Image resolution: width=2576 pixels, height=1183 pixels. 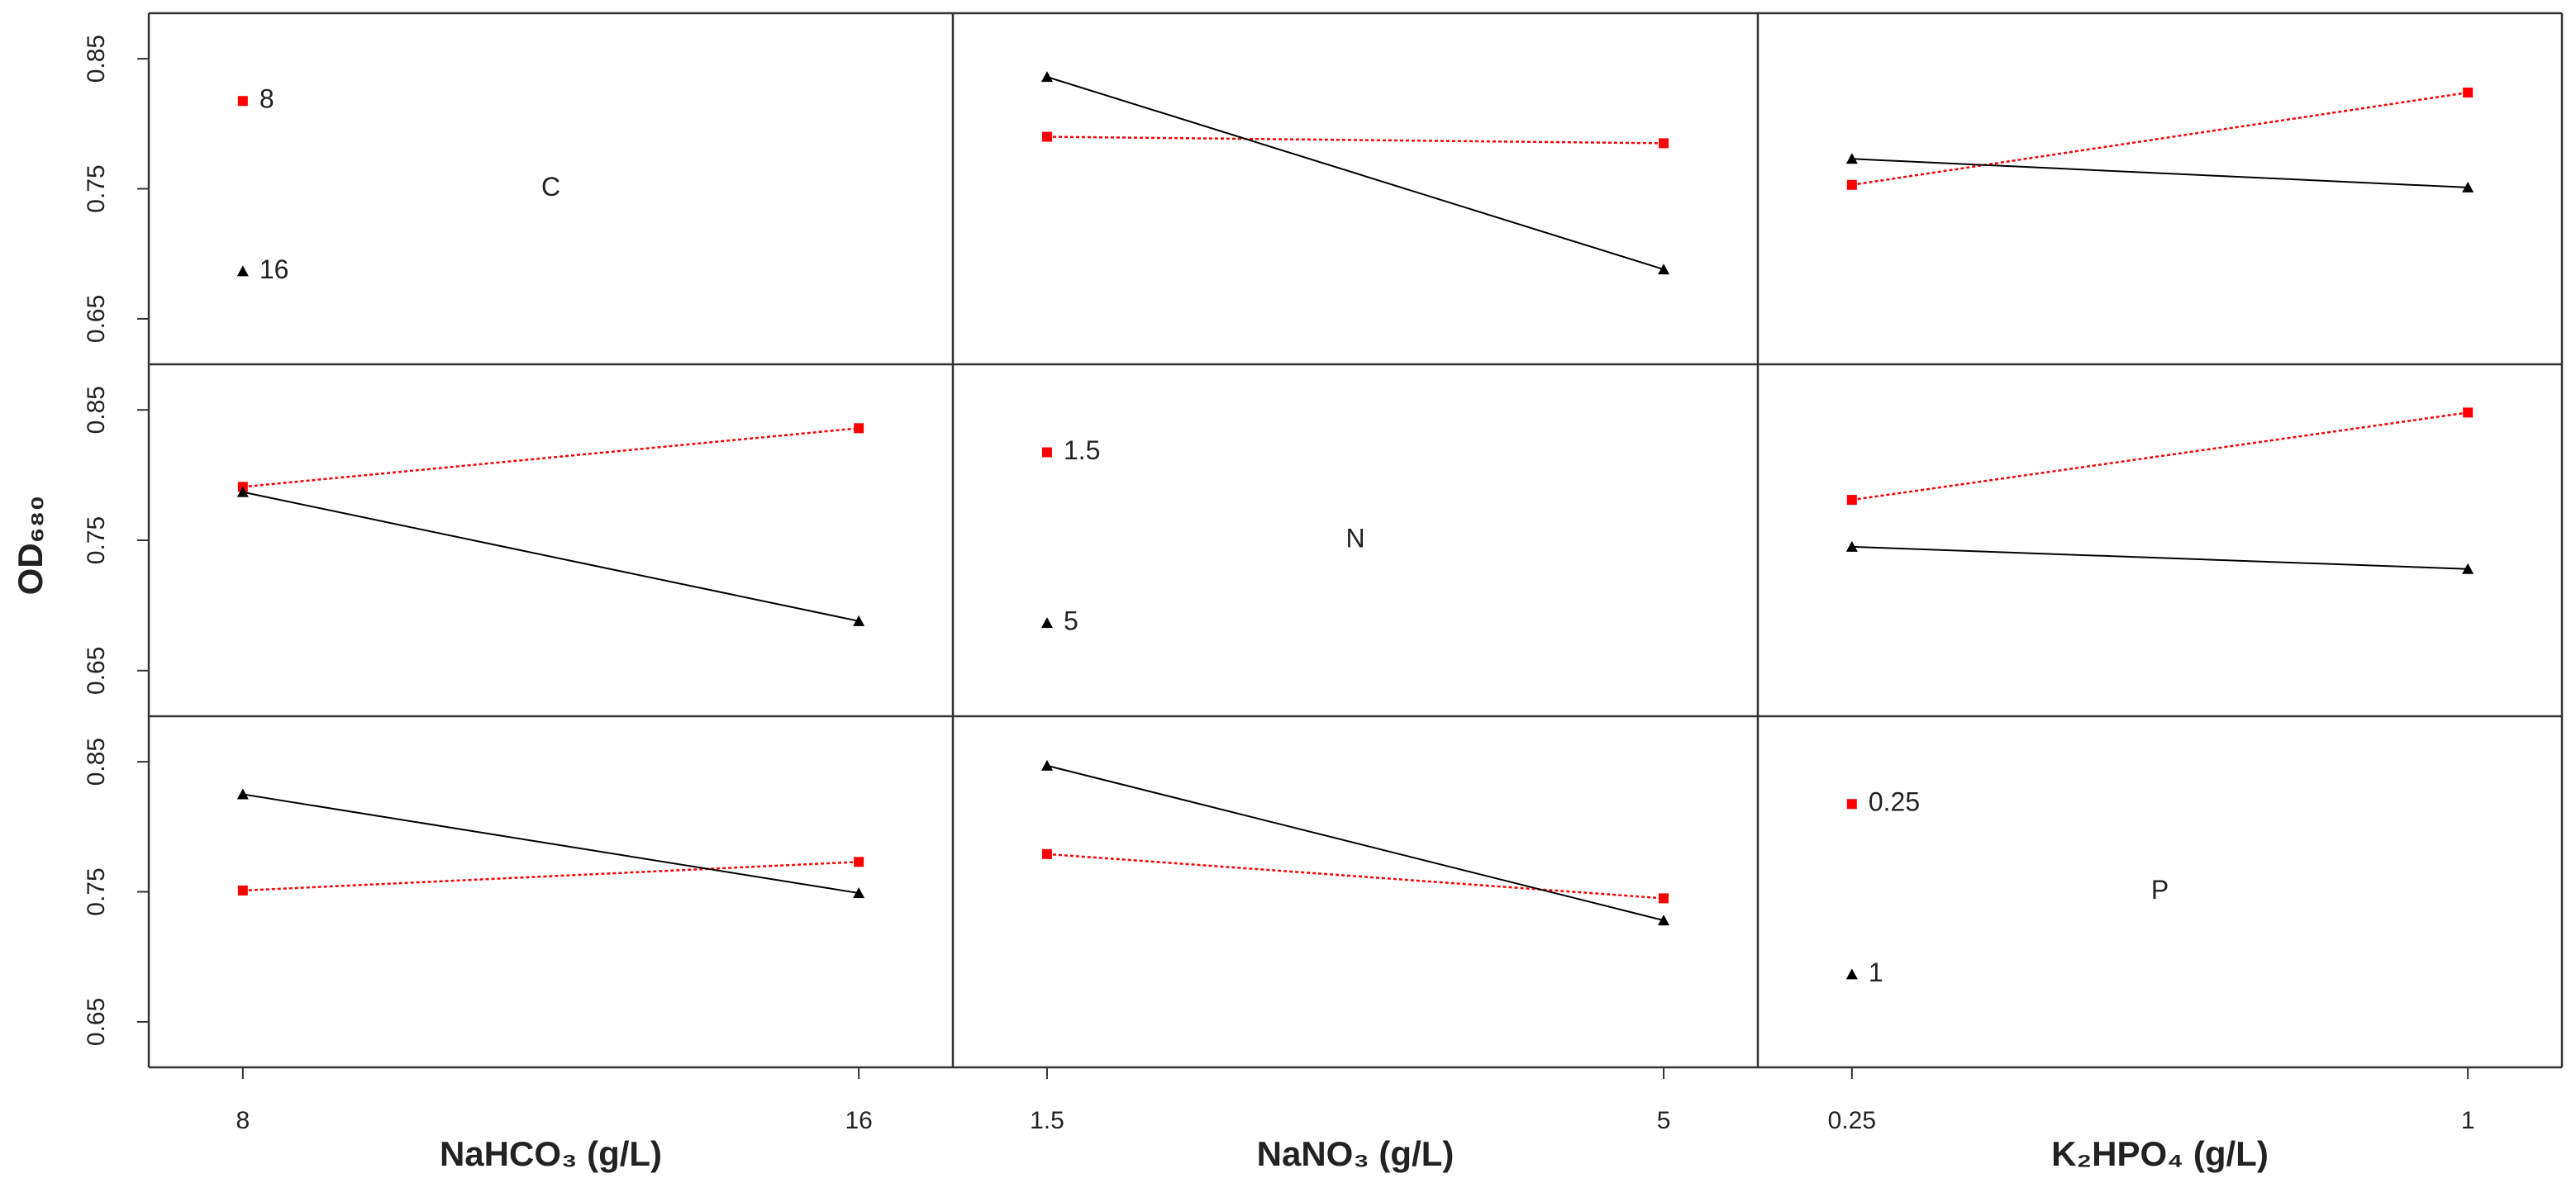 What do you see at coordinates (1356, 1153) in the screenshot?
I see `x-axis-label: NaNO₃ (g/L)` at bounding box center [1356, 1153].